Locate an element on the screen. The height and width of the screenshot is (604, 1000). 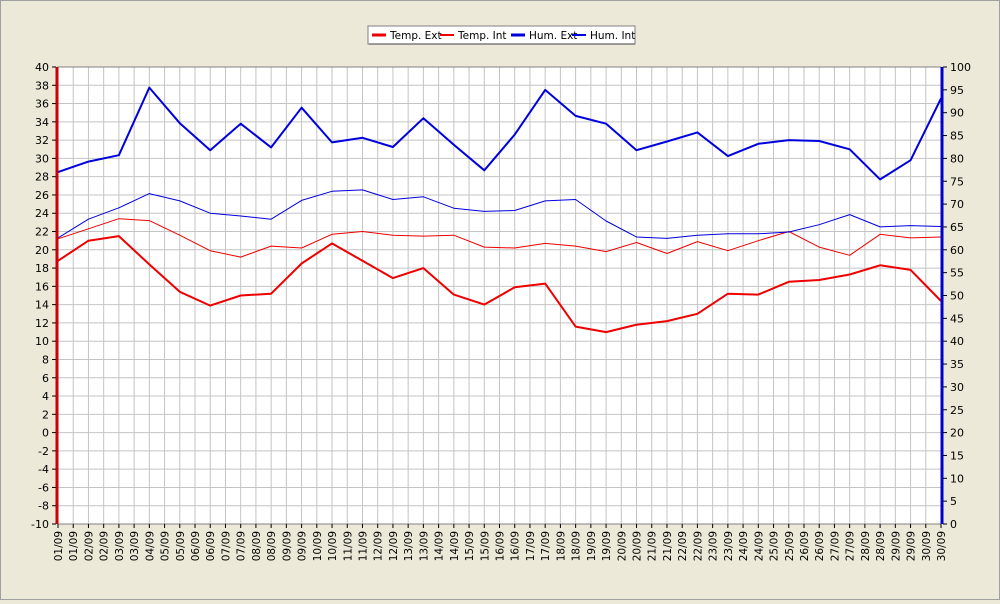
y-tick-label: 6 is located at coordinates (45, 378).